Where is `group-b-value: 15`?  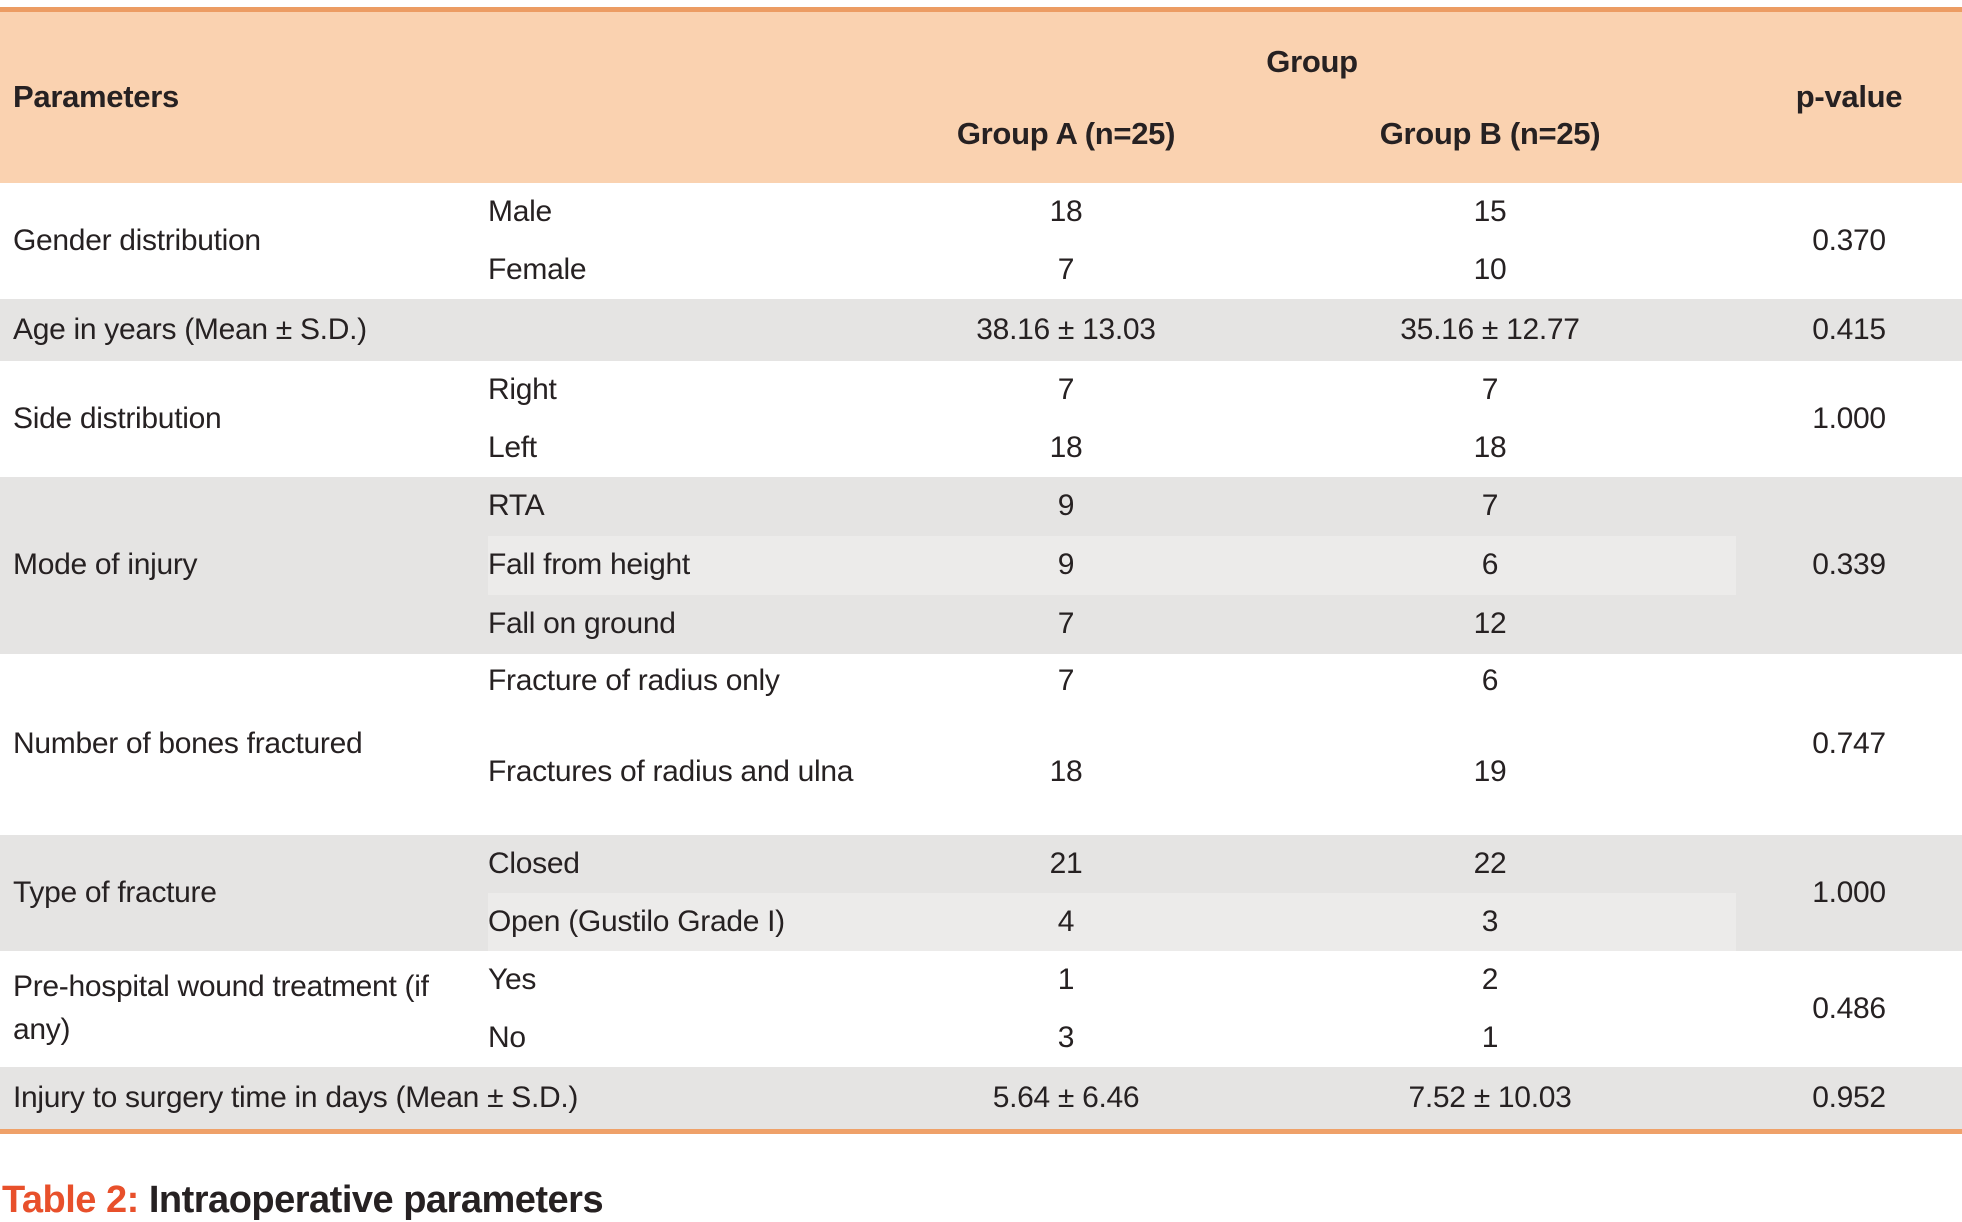
group-b-value: 15 is located at coordinates (1490, 211).